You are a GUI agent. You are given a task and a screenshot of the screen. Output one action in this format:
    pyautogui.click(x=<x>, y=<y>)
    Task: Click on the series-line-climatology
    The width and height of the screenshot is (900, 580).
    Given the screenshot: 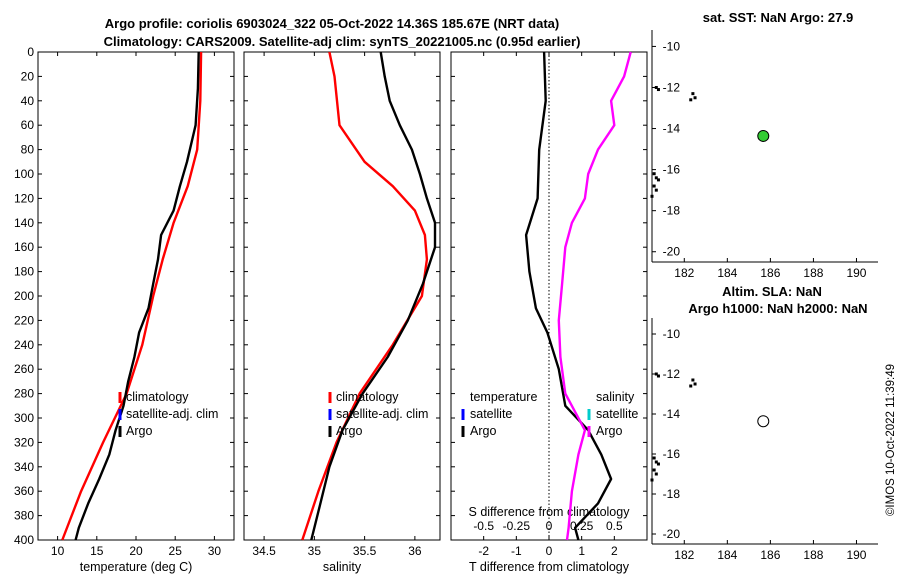 What is the action you would take?
    pyautogui.click(x=365, y=296)
    